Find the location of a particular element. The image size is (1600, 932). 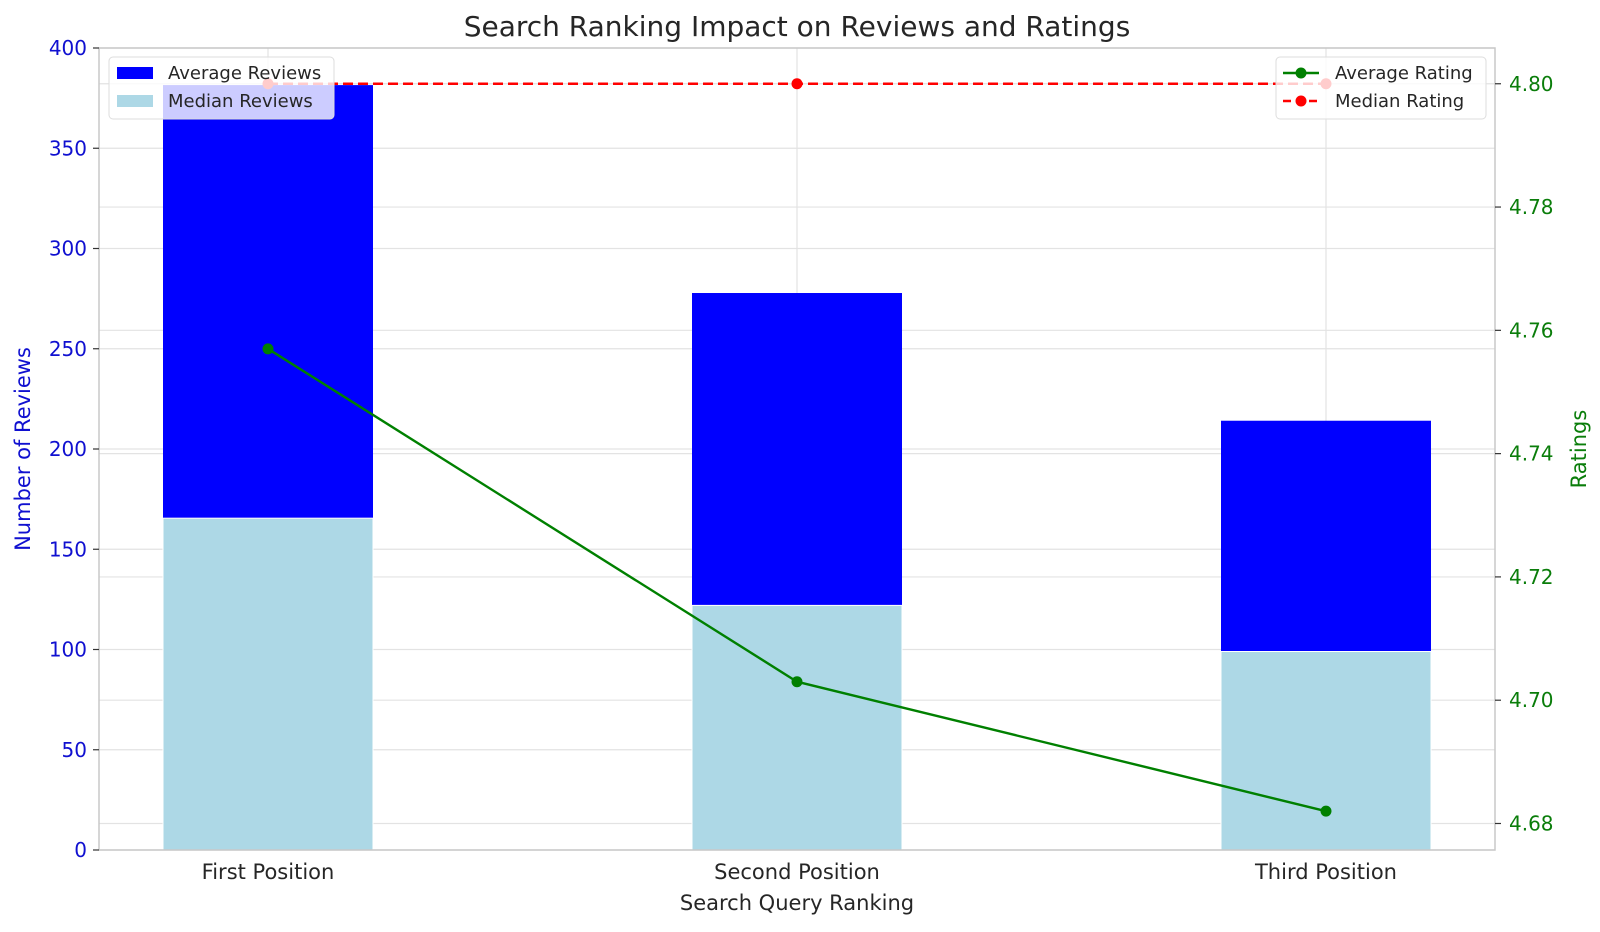

legend-lines: Average Rating Median Rating is located at coordinates (1381, 88).